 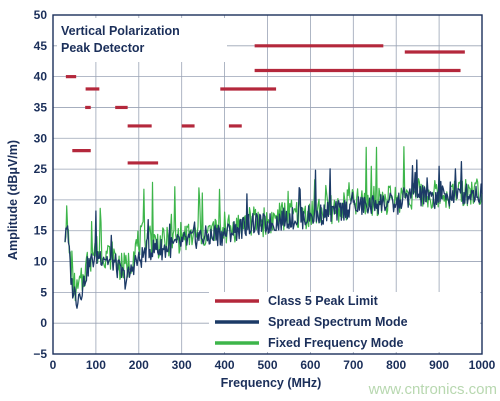 I want to click on y-tick-label-15: 15, so click(x=41, y=231).